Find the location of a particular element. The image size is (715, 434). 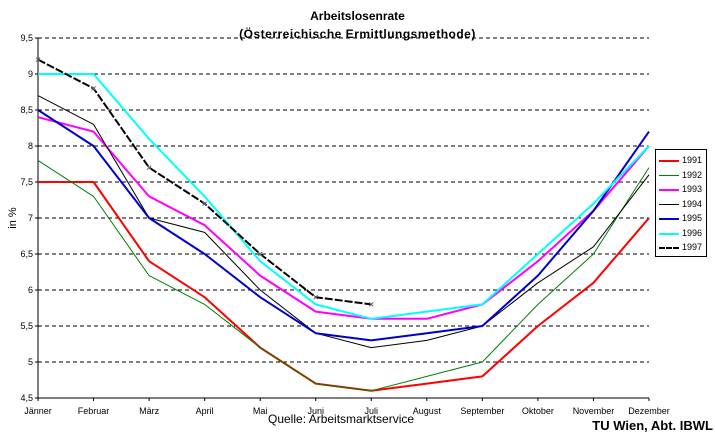

legend-item: 1994 is located at coordinates (683, 204).